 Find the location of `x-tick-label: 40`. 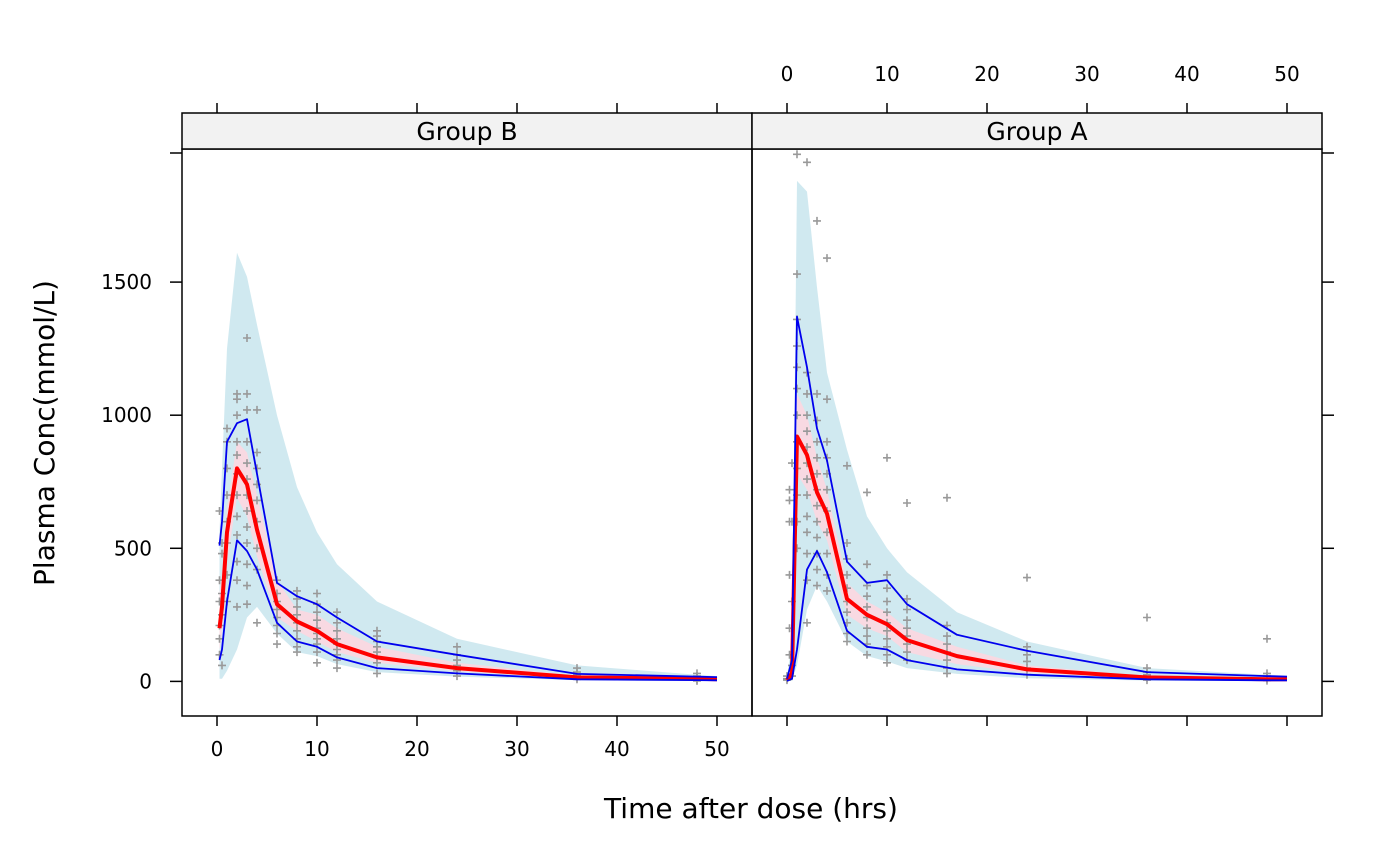

x-tick-label: 40 is located at coordinates (1186, 74).